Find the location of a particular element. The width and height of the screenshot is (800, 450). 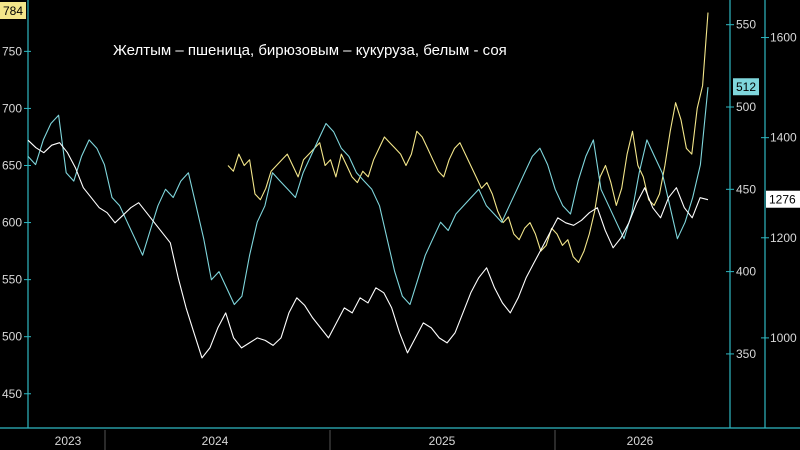

corn-tick-label: 450 is located at coordinates (746, 189).